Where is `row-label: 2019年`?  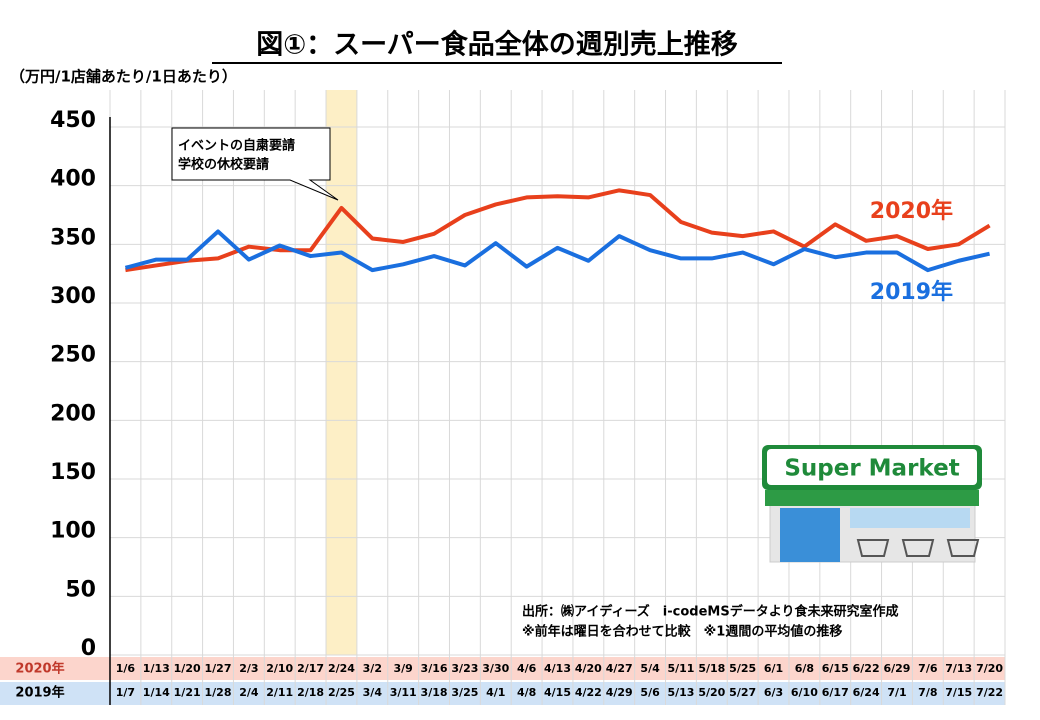 row-label: 2019年 is located at coordinates (39, 693).